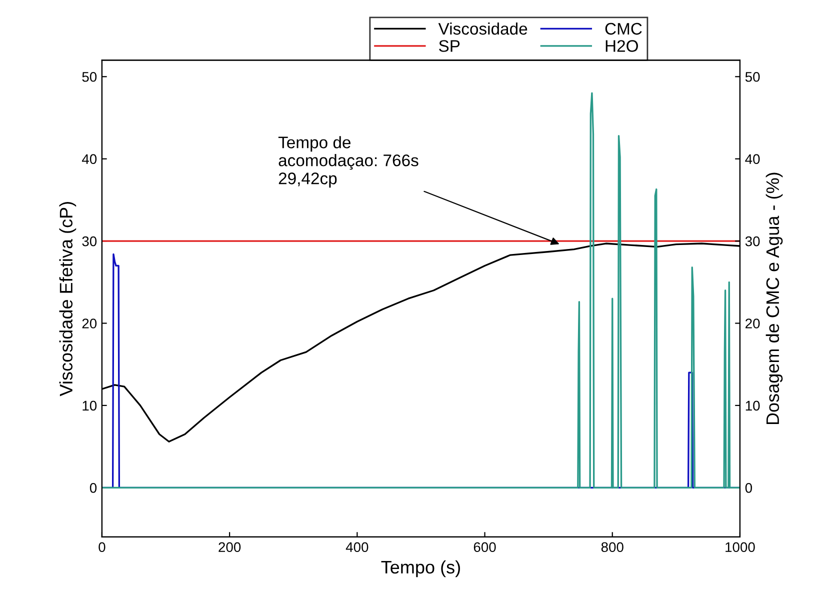 This screenshot has height=602, width=819. What do you see at coordinates (420, 569) in the screenshot?
I see `x-axis-title: Tempo (s)` at bounding box center [420, 569].